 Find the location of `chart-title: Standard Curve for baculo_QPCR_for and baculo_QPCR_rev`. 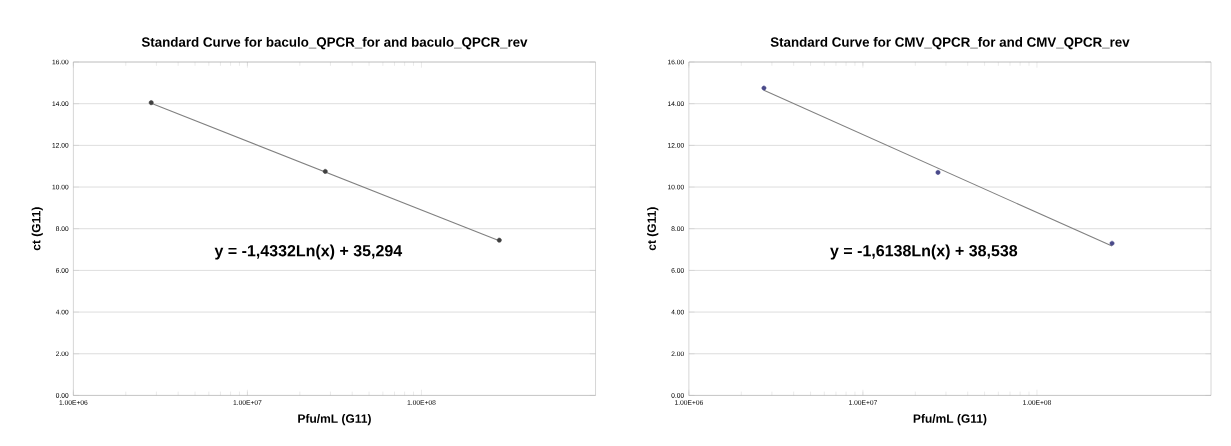

chart-title: Standard Curve for baculo_QPCR_for and baculo_QPCR_rev is located at coordinates (334, 43).